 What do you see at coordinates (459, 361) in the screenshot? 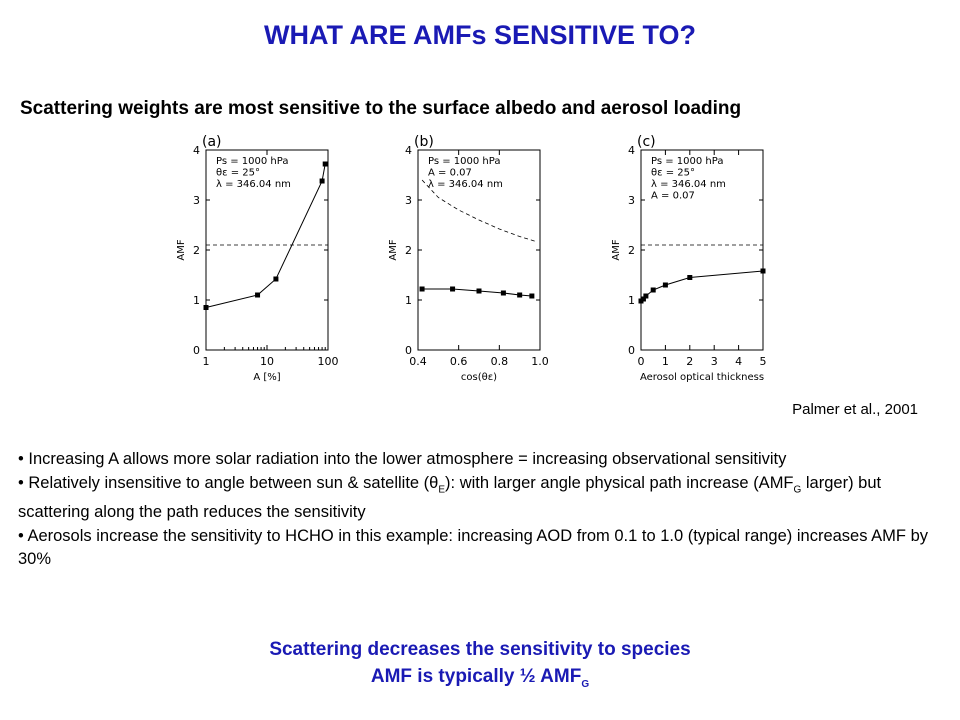
I see `x-tick-label: 0.6` at bounding box center [459, 361].